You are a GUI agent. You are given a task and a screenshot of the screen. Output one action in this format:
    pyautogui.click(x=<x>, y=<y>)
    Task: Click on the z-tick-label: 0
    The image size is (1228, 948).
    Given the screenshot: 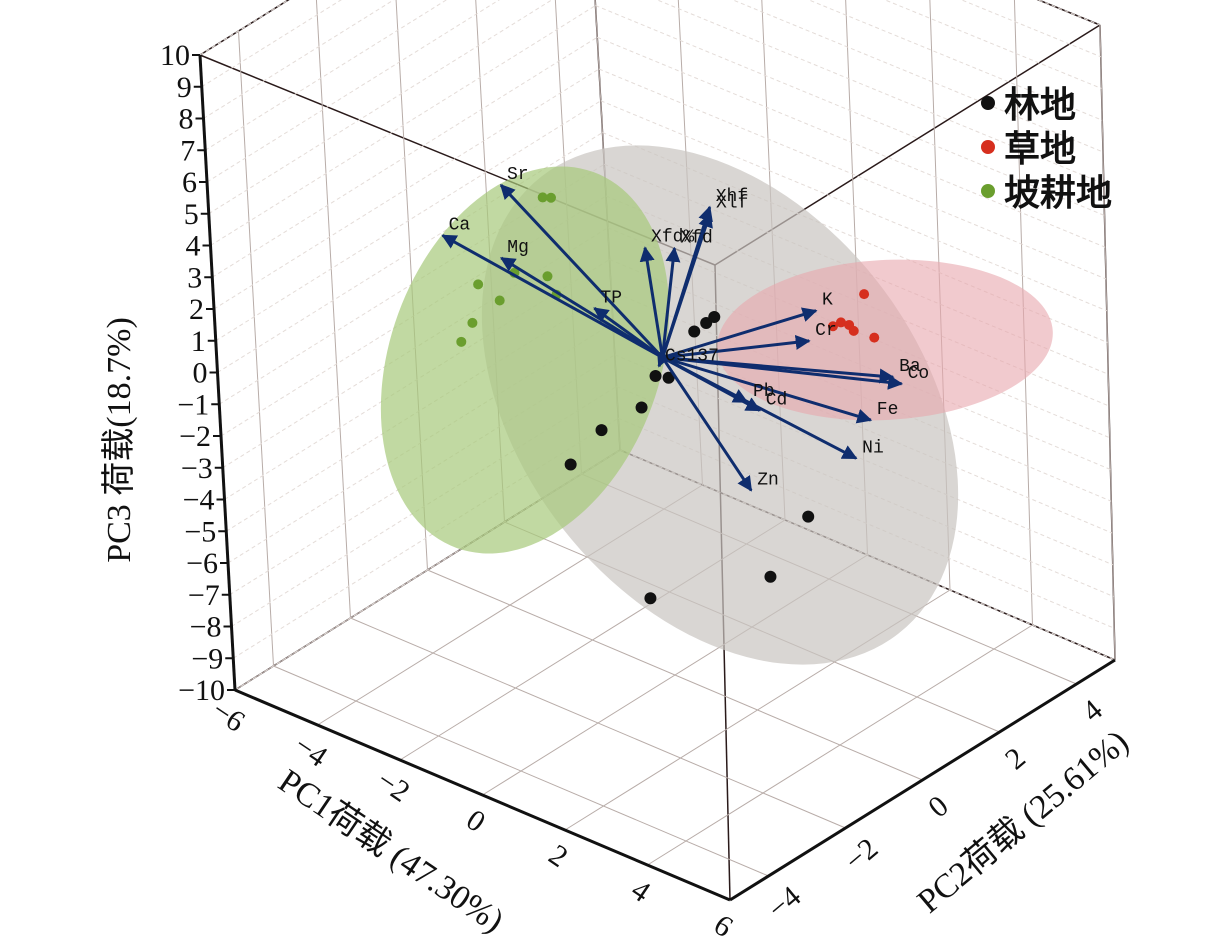 What is the action you would take?
    pyautogui.click(x=200, y=373)
    